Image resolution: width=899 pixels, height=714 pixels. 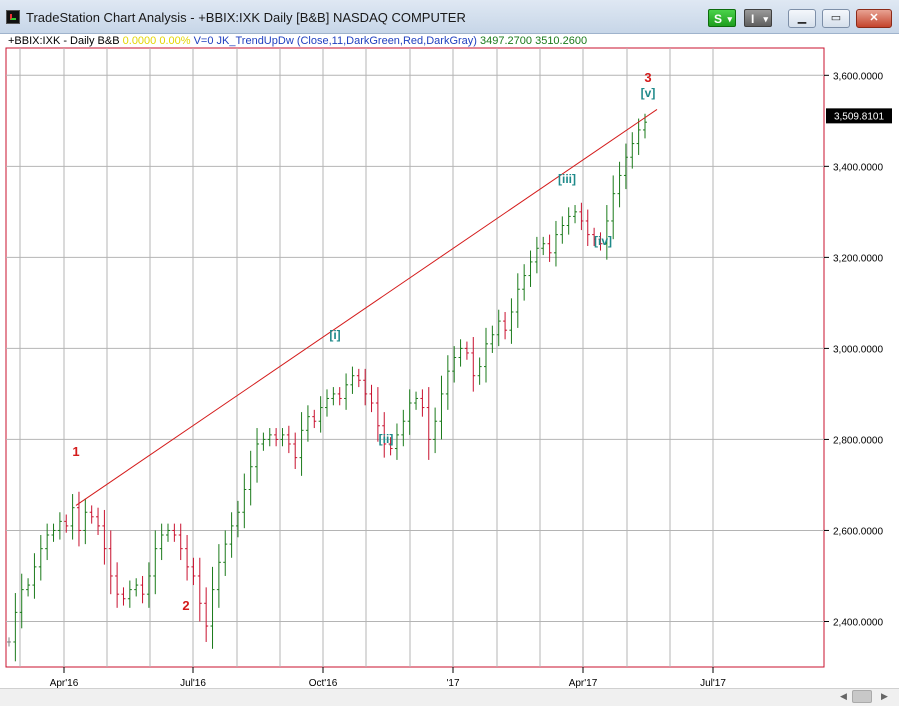 I want to click on legend-value1: 3497.2700, so click(x=506, y=41).